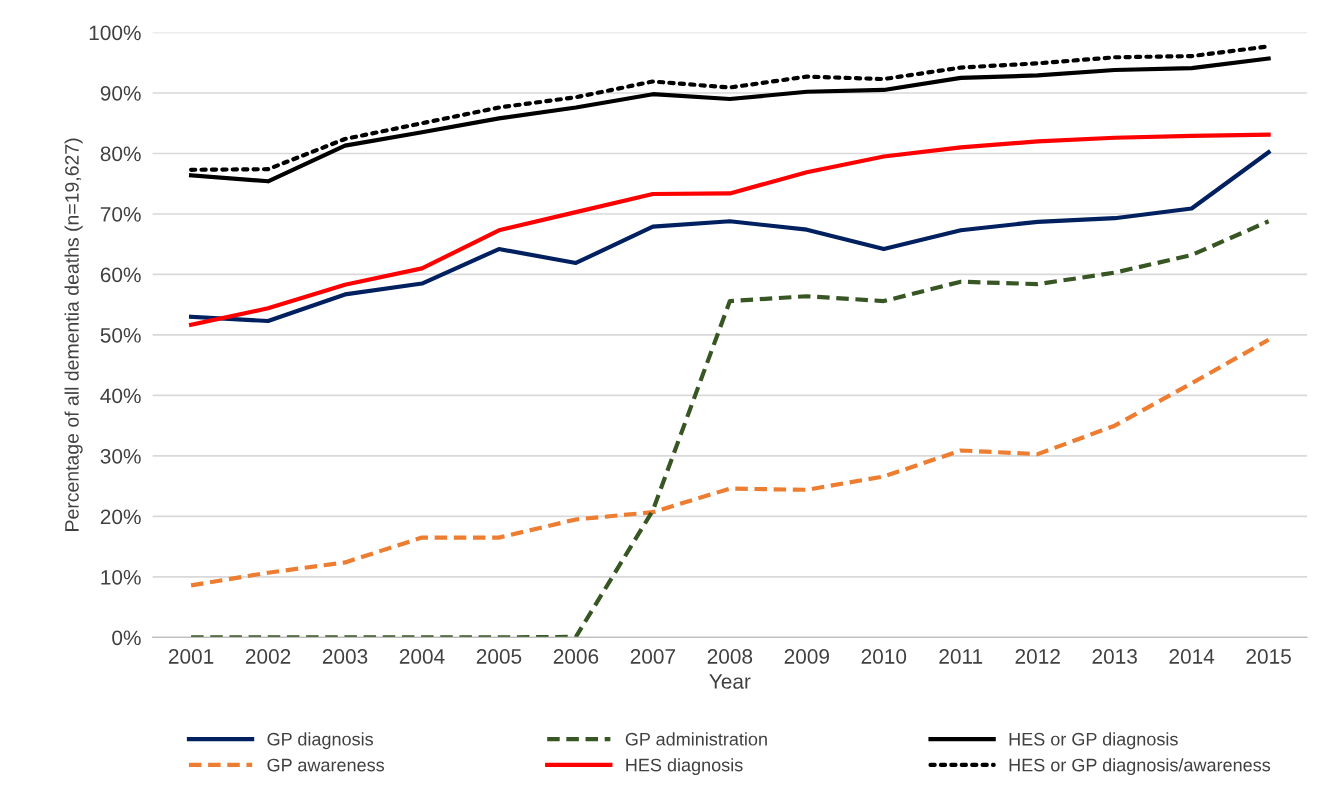 The image size is (1327, 812). Describe the element at coordinates (120, 275) in the screenshot. I see `y-tick-label: 60%` at that location.